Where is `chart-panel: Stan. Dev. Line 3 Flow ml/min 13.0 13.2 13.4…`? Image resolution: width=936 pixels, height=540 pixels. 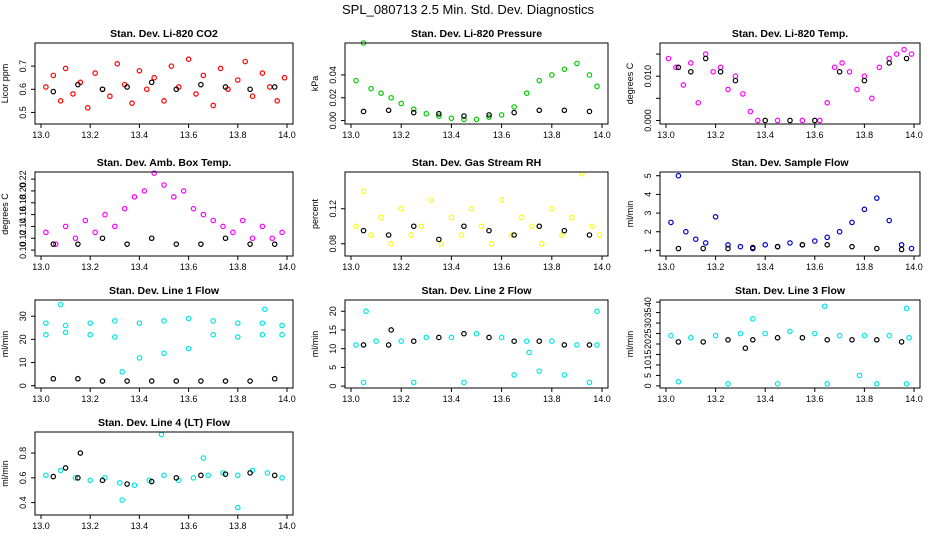 chart-panel: Stan. Dev. Line 3 Flow ml/min 13.0 13.2 13.4… is located at coordinates (774, 344).